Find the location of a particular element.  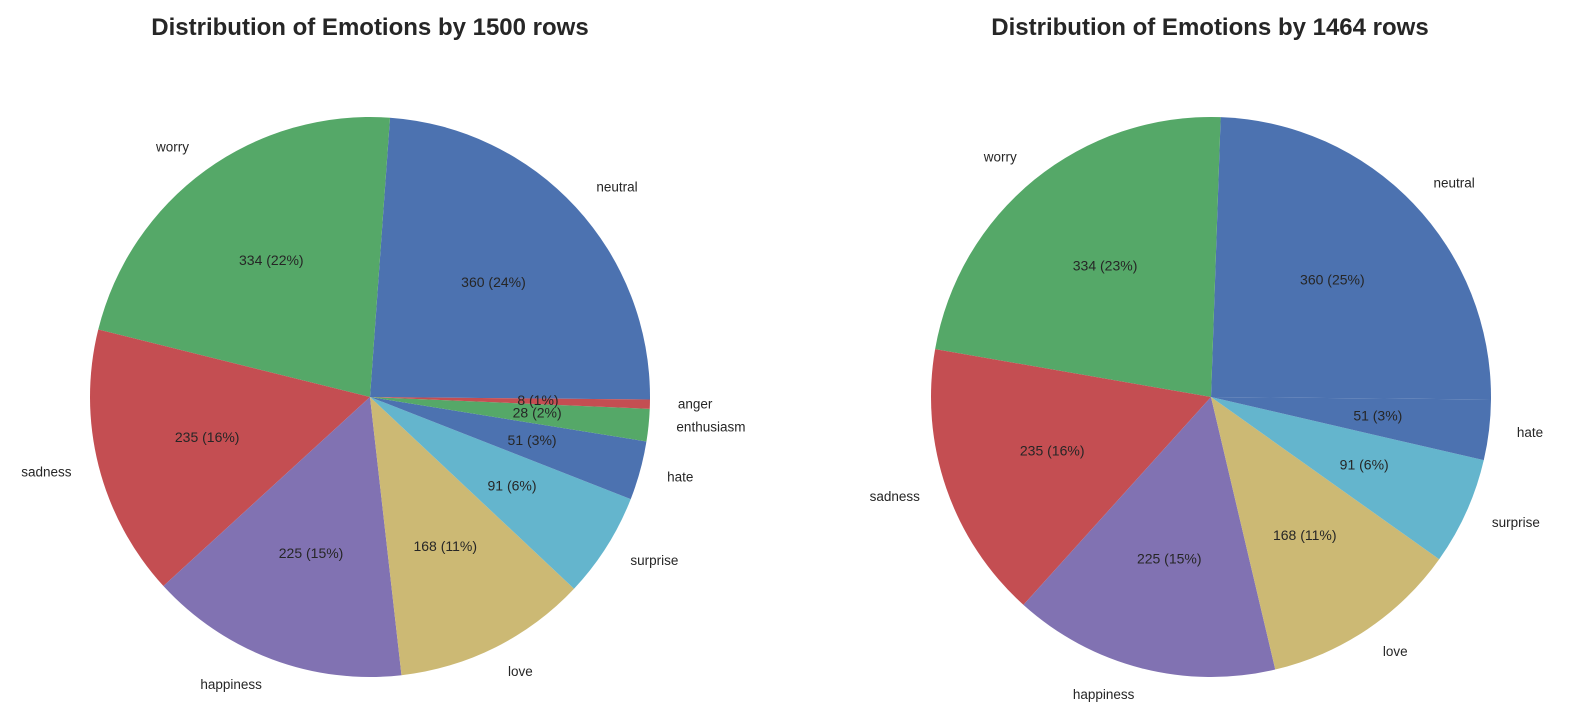

slice-value-enthusiasm: 28 (2%) is located at coordinates (537, 413).